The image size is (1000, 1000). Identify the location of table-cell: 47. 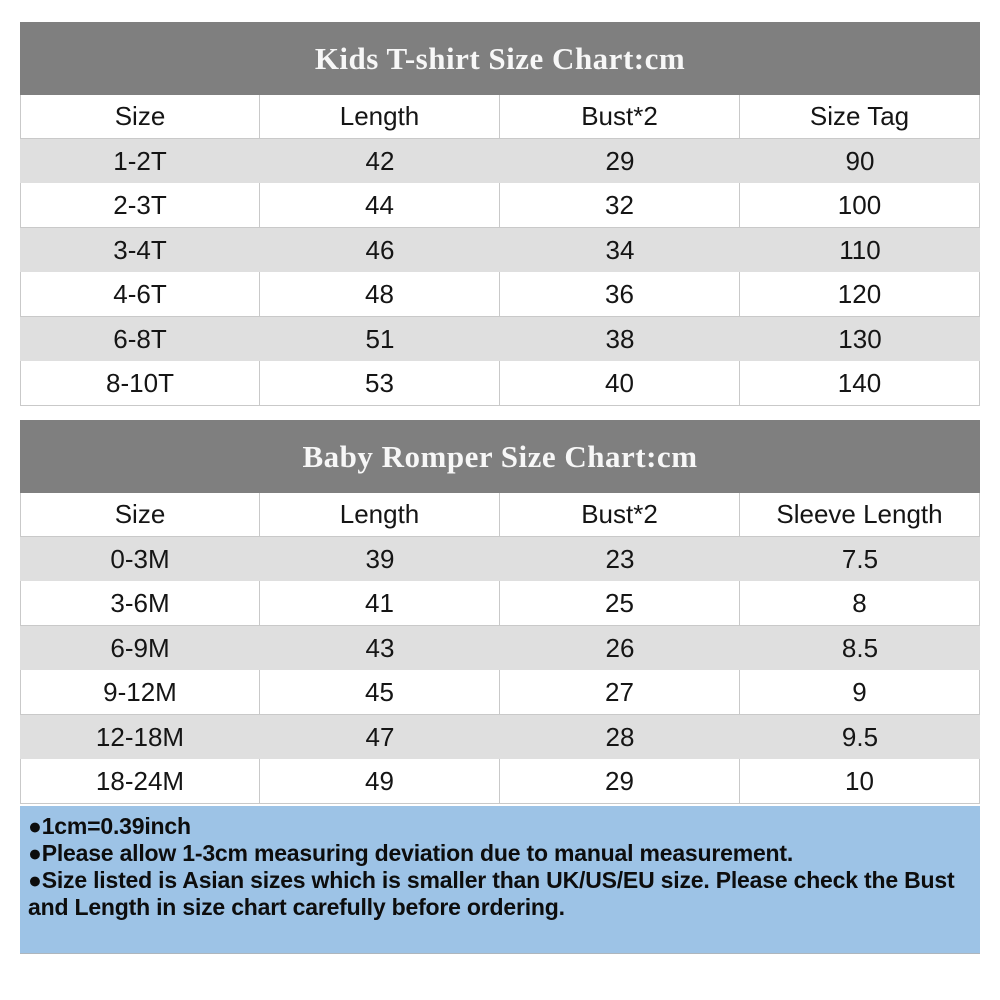
(380, 737).